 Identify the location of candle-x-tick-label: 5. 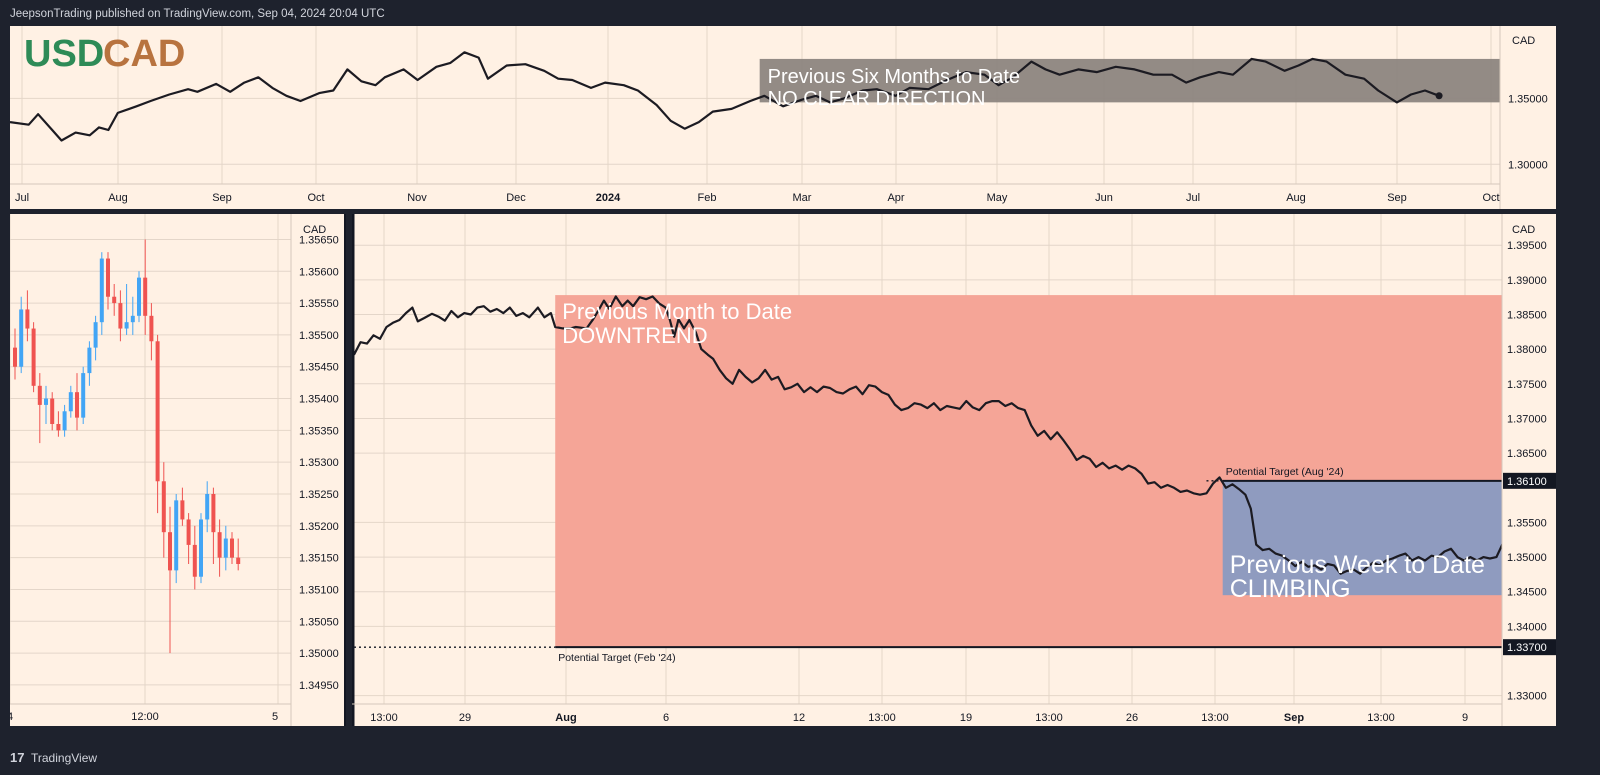
(275, 717).